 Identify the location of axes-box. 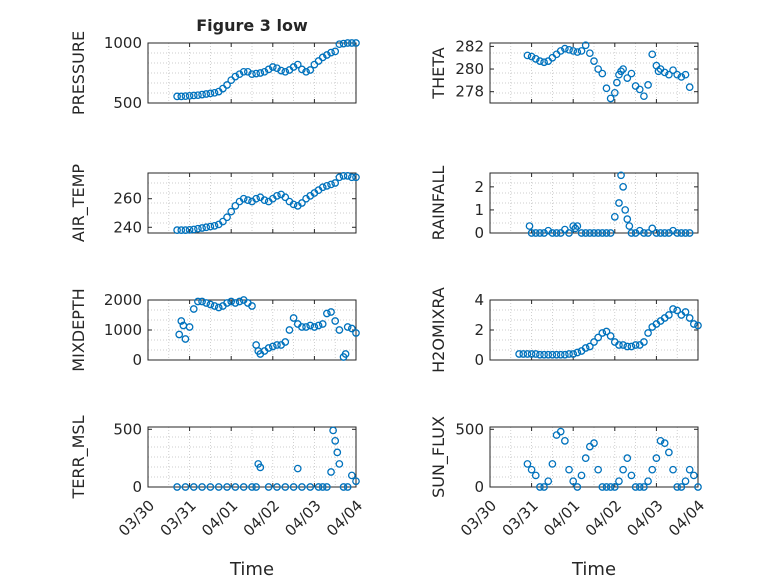
(252, 457).